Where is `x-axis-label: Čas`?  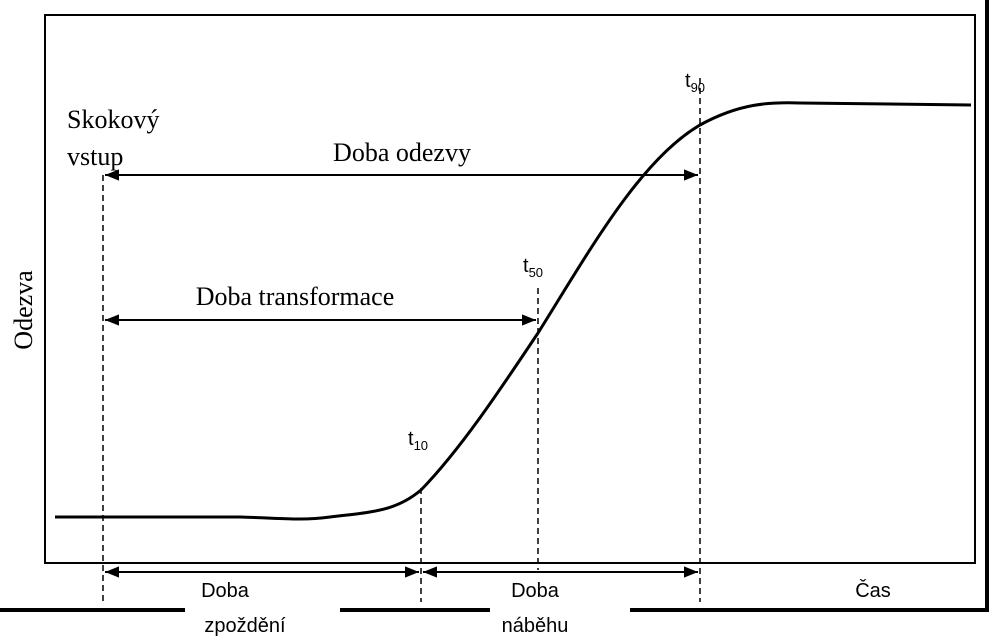 x-axis-label: Čas is located at coordinates (873, 590).